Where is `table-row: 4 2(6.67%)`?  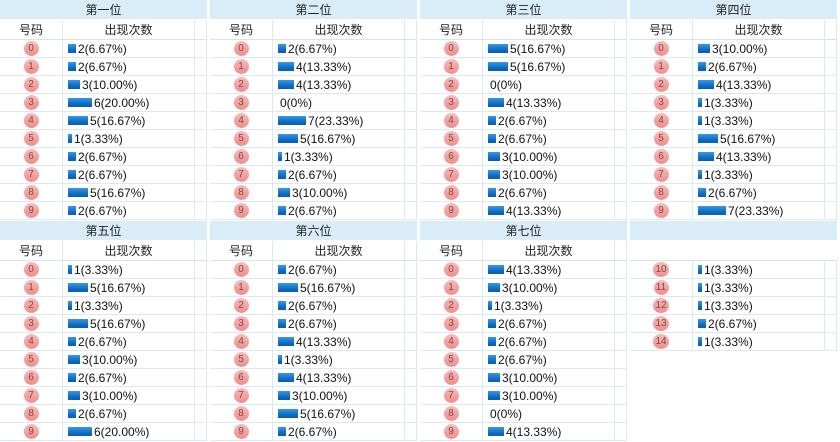 table-row: 4 2(6.67%) is located at coordinates (523, 342).